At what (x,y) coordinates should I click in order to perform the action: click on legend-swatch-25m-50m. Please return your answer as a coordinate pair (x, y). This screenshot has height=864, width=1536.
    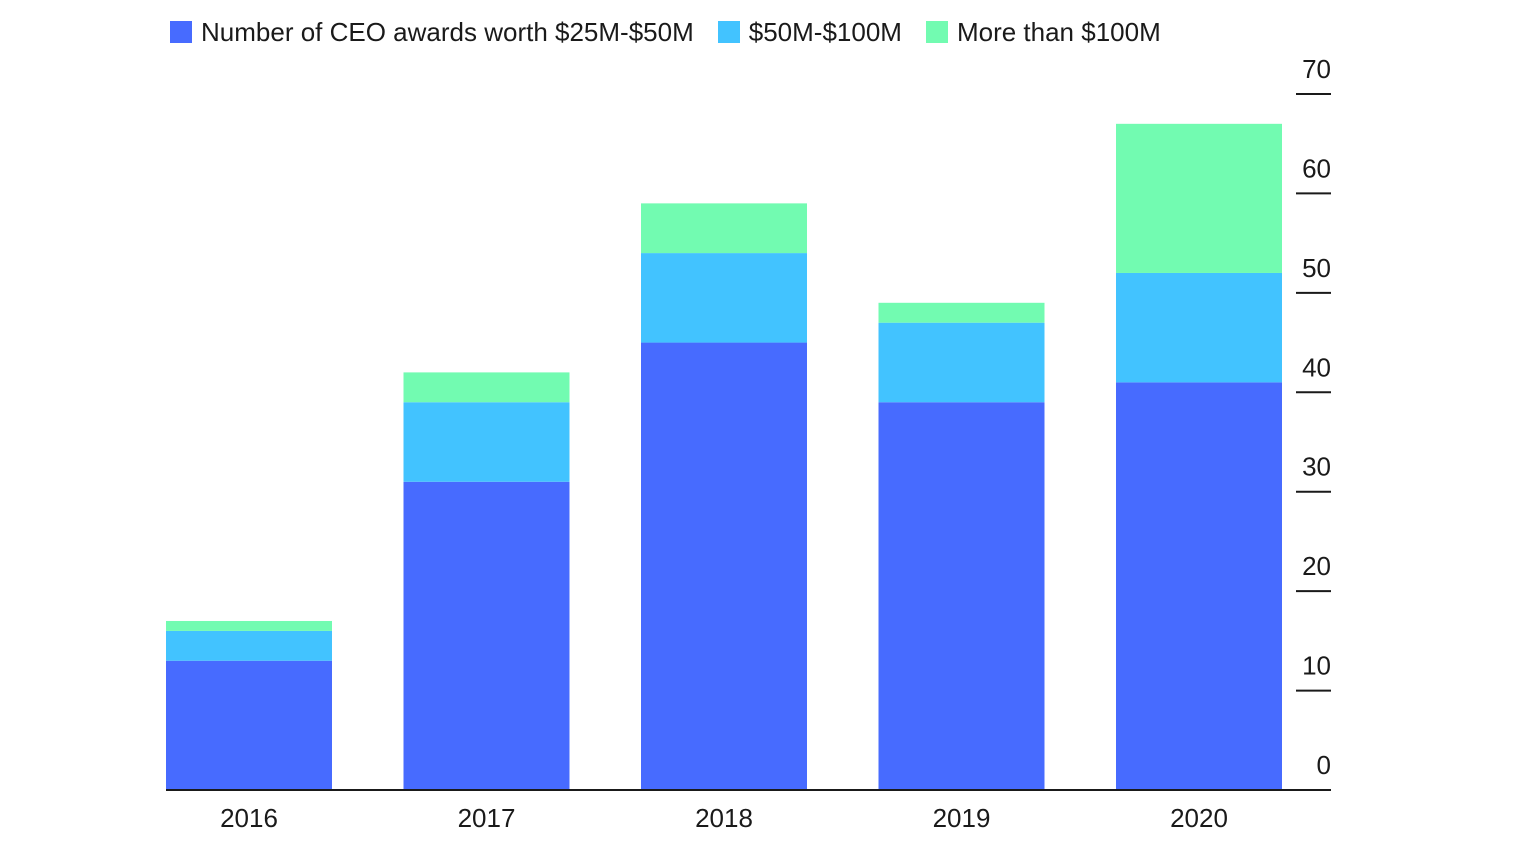
    Looking at the image, I should click on (181, 32).